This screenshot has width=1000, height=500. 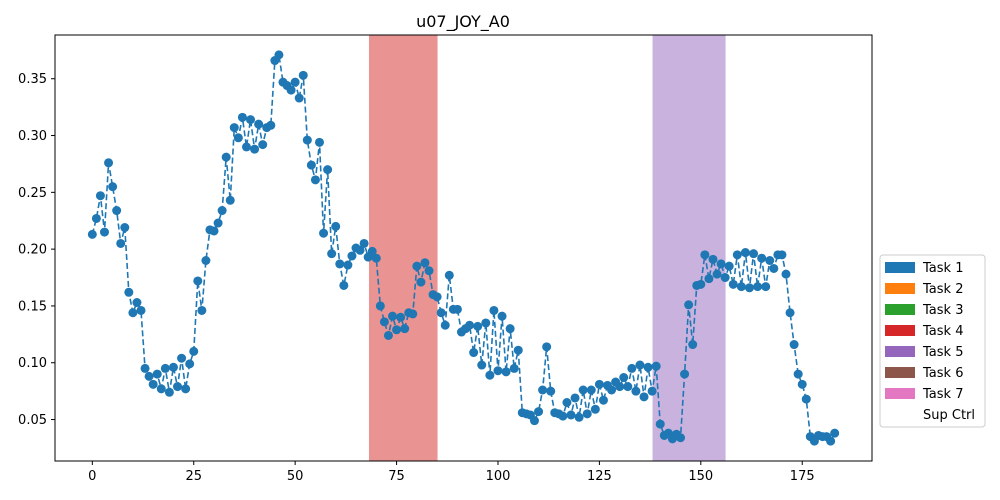 What do you see at coordinates (32, 250) in the screenshot?
I see `y-tick-label: 0.20` at bounding box center [32, 250].